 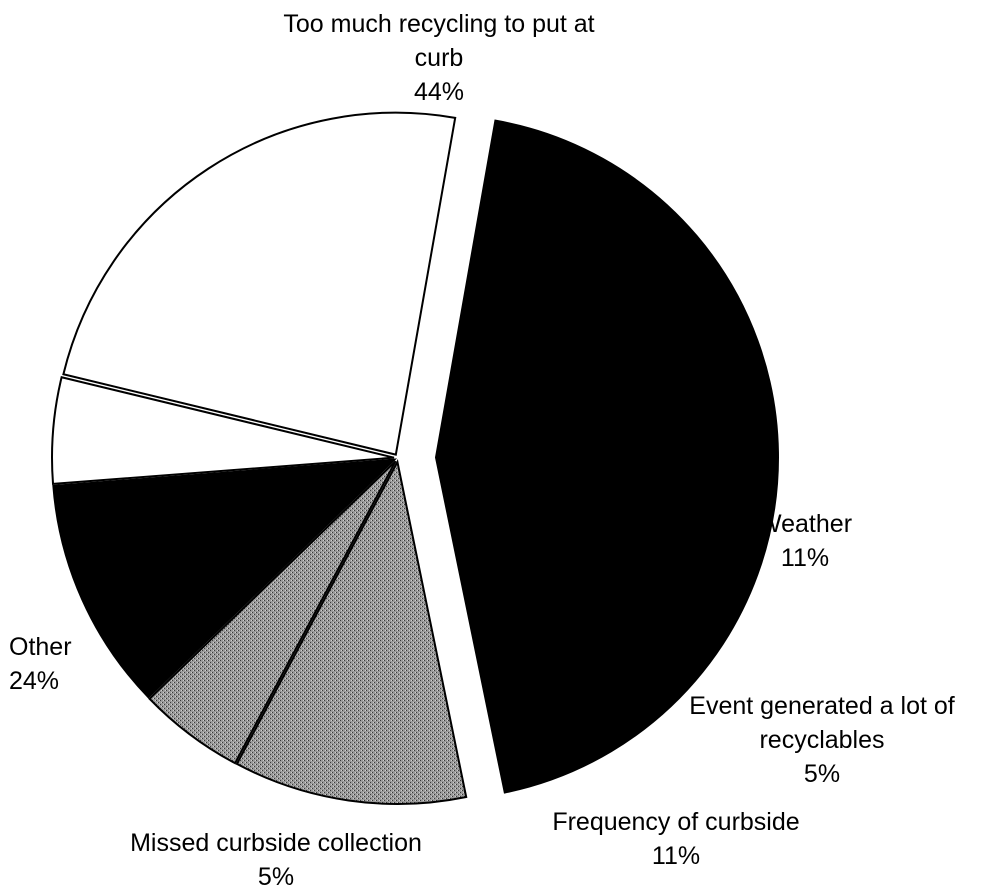 What do you see at coordinates (821, 740) in the screenshot?
I see `slice-category-label-3: recyclables` at bounding box center [821, 740].